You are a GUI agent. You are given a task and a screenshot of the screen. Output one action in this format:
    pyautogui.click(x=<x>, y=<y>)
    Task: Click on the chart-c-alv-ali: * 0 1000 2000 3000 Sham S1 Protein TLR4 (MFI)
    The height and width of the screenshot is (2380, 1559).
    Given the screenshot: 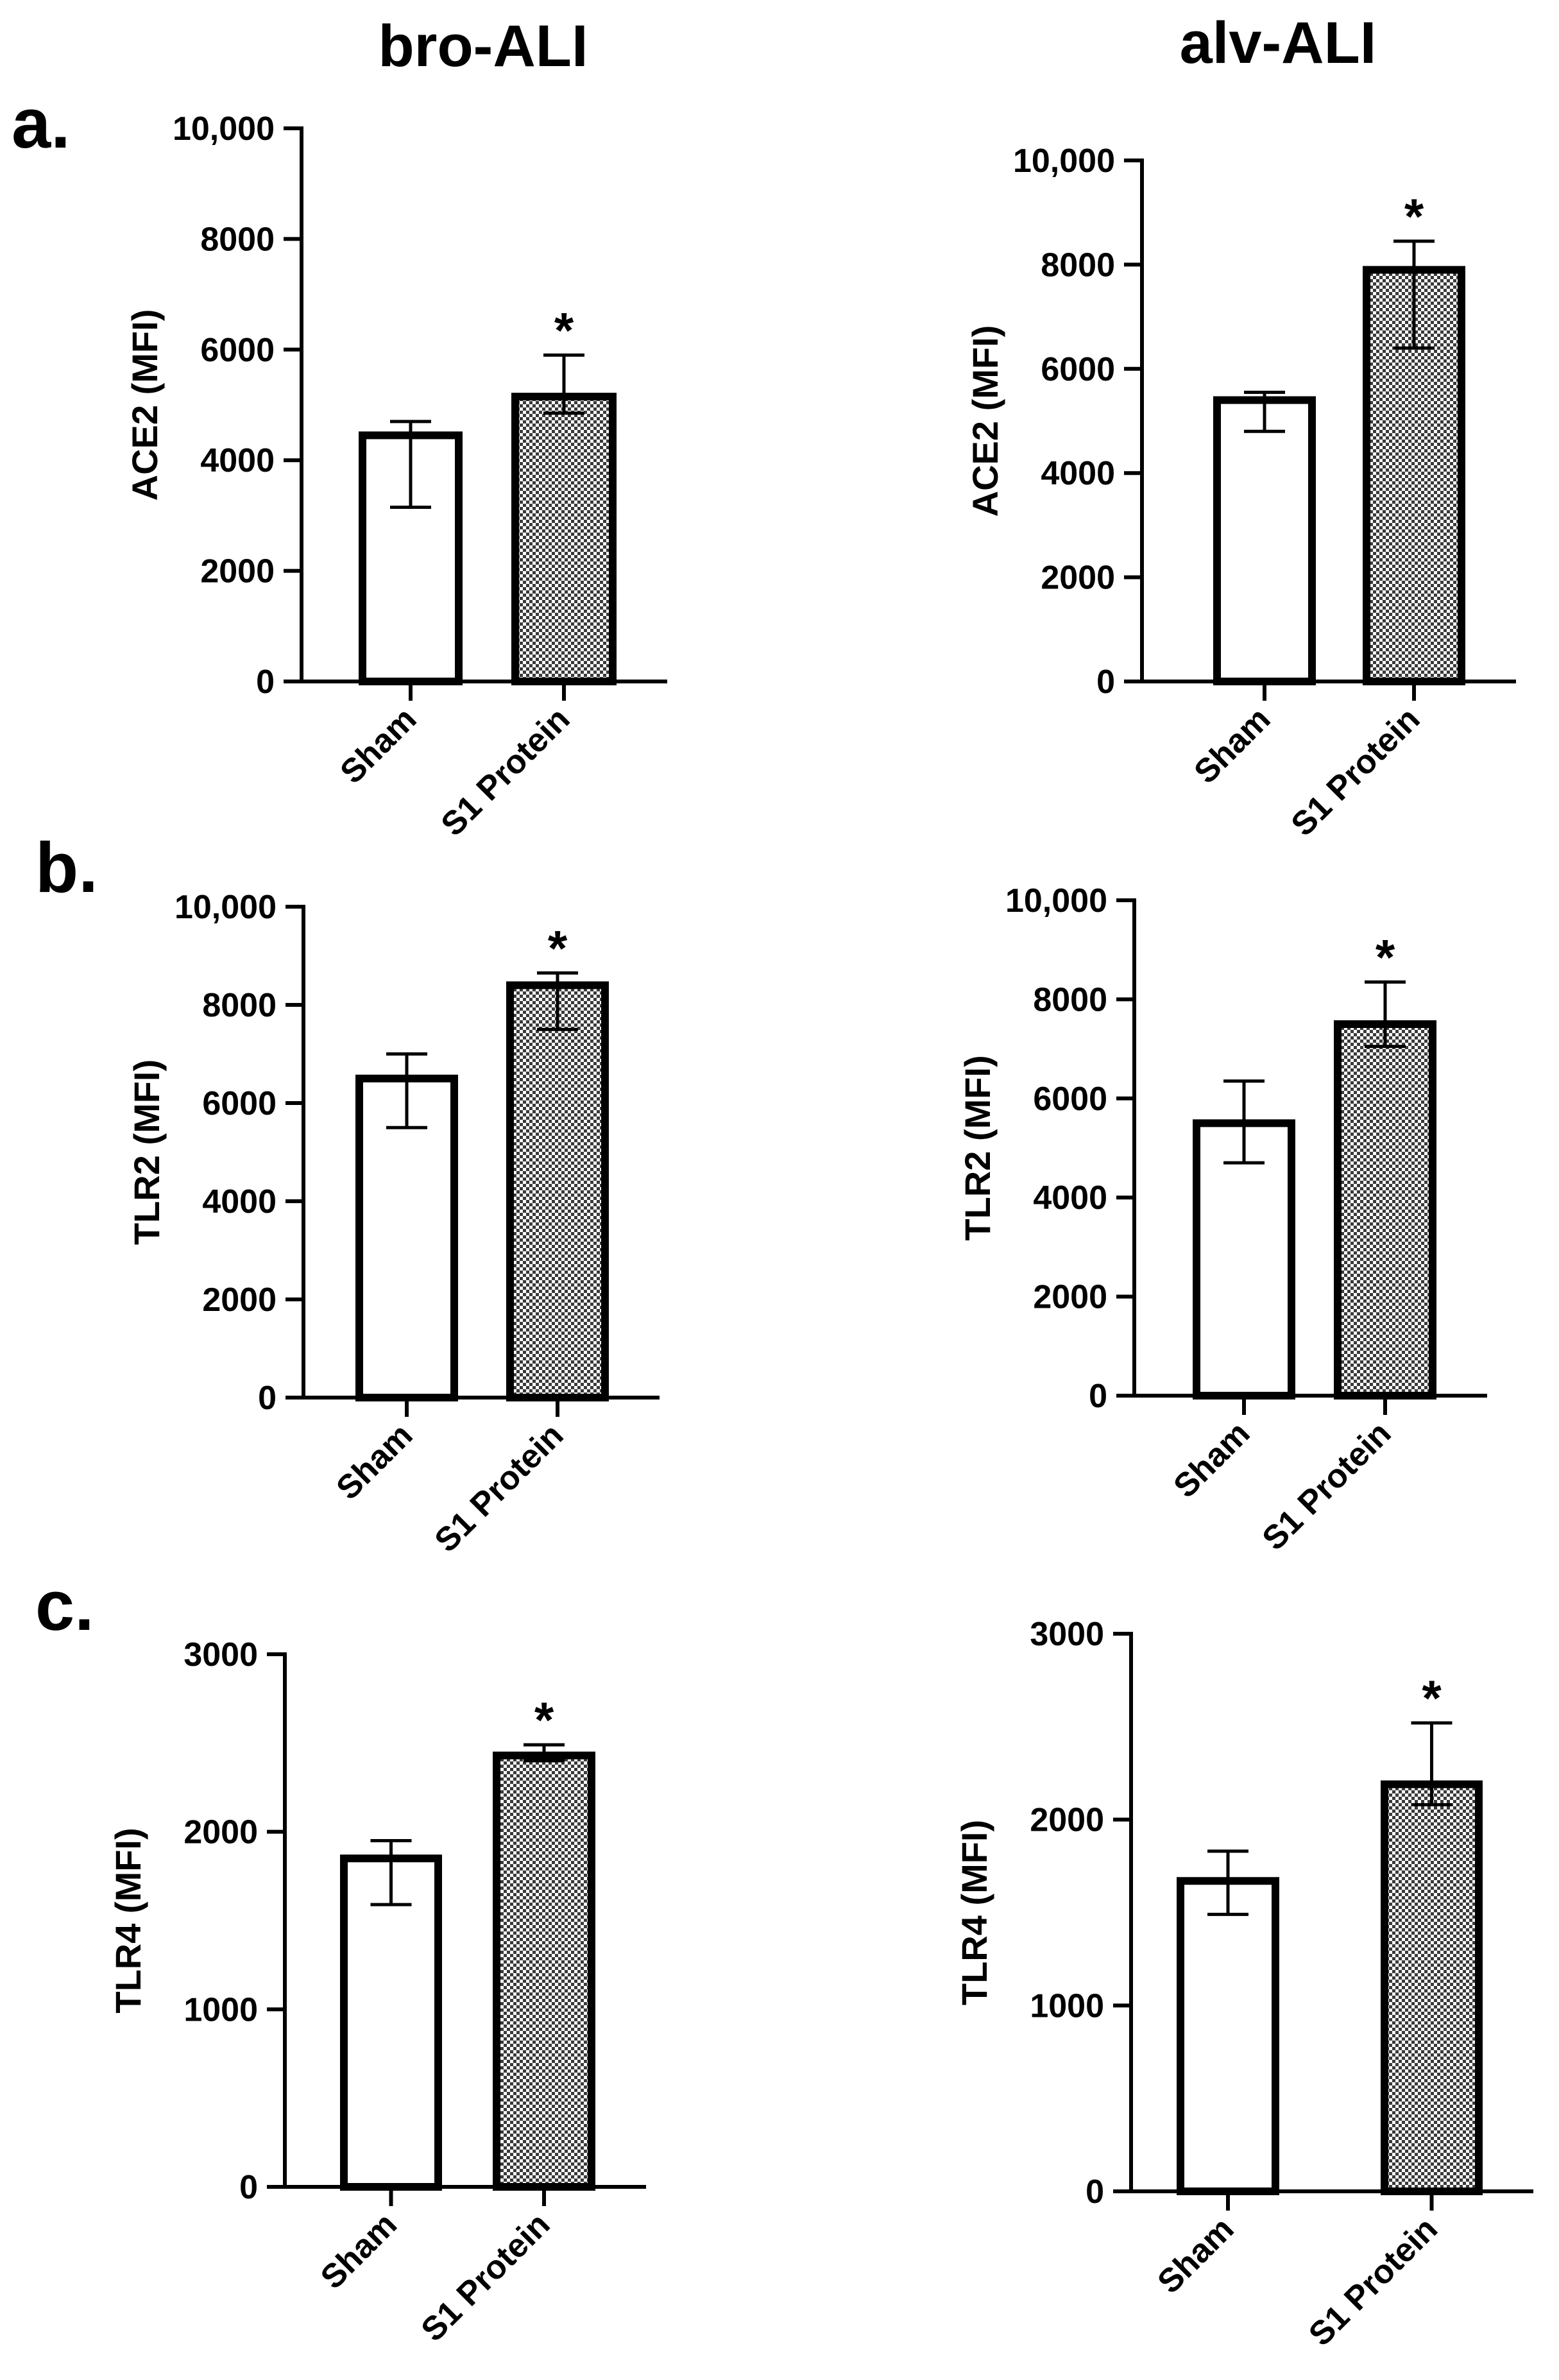 What is the action you would take?
    pyautogui.click(x=1244, y=1985)
    